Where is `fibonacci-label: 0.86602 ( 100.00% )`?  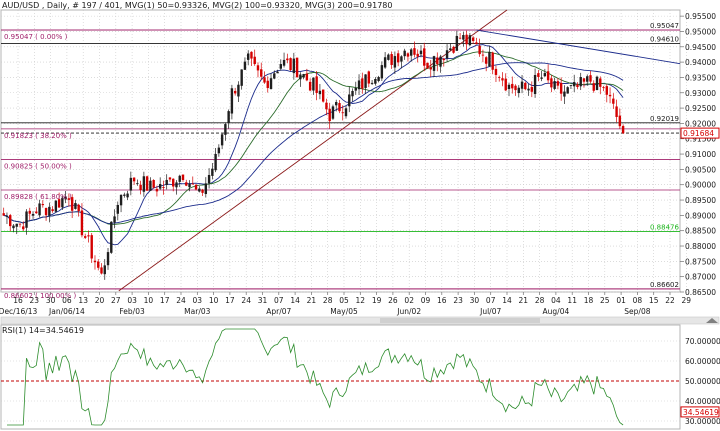
fibonacci-label: 0.86602 ( 100.00% ) is located at coordinates (40, 296).